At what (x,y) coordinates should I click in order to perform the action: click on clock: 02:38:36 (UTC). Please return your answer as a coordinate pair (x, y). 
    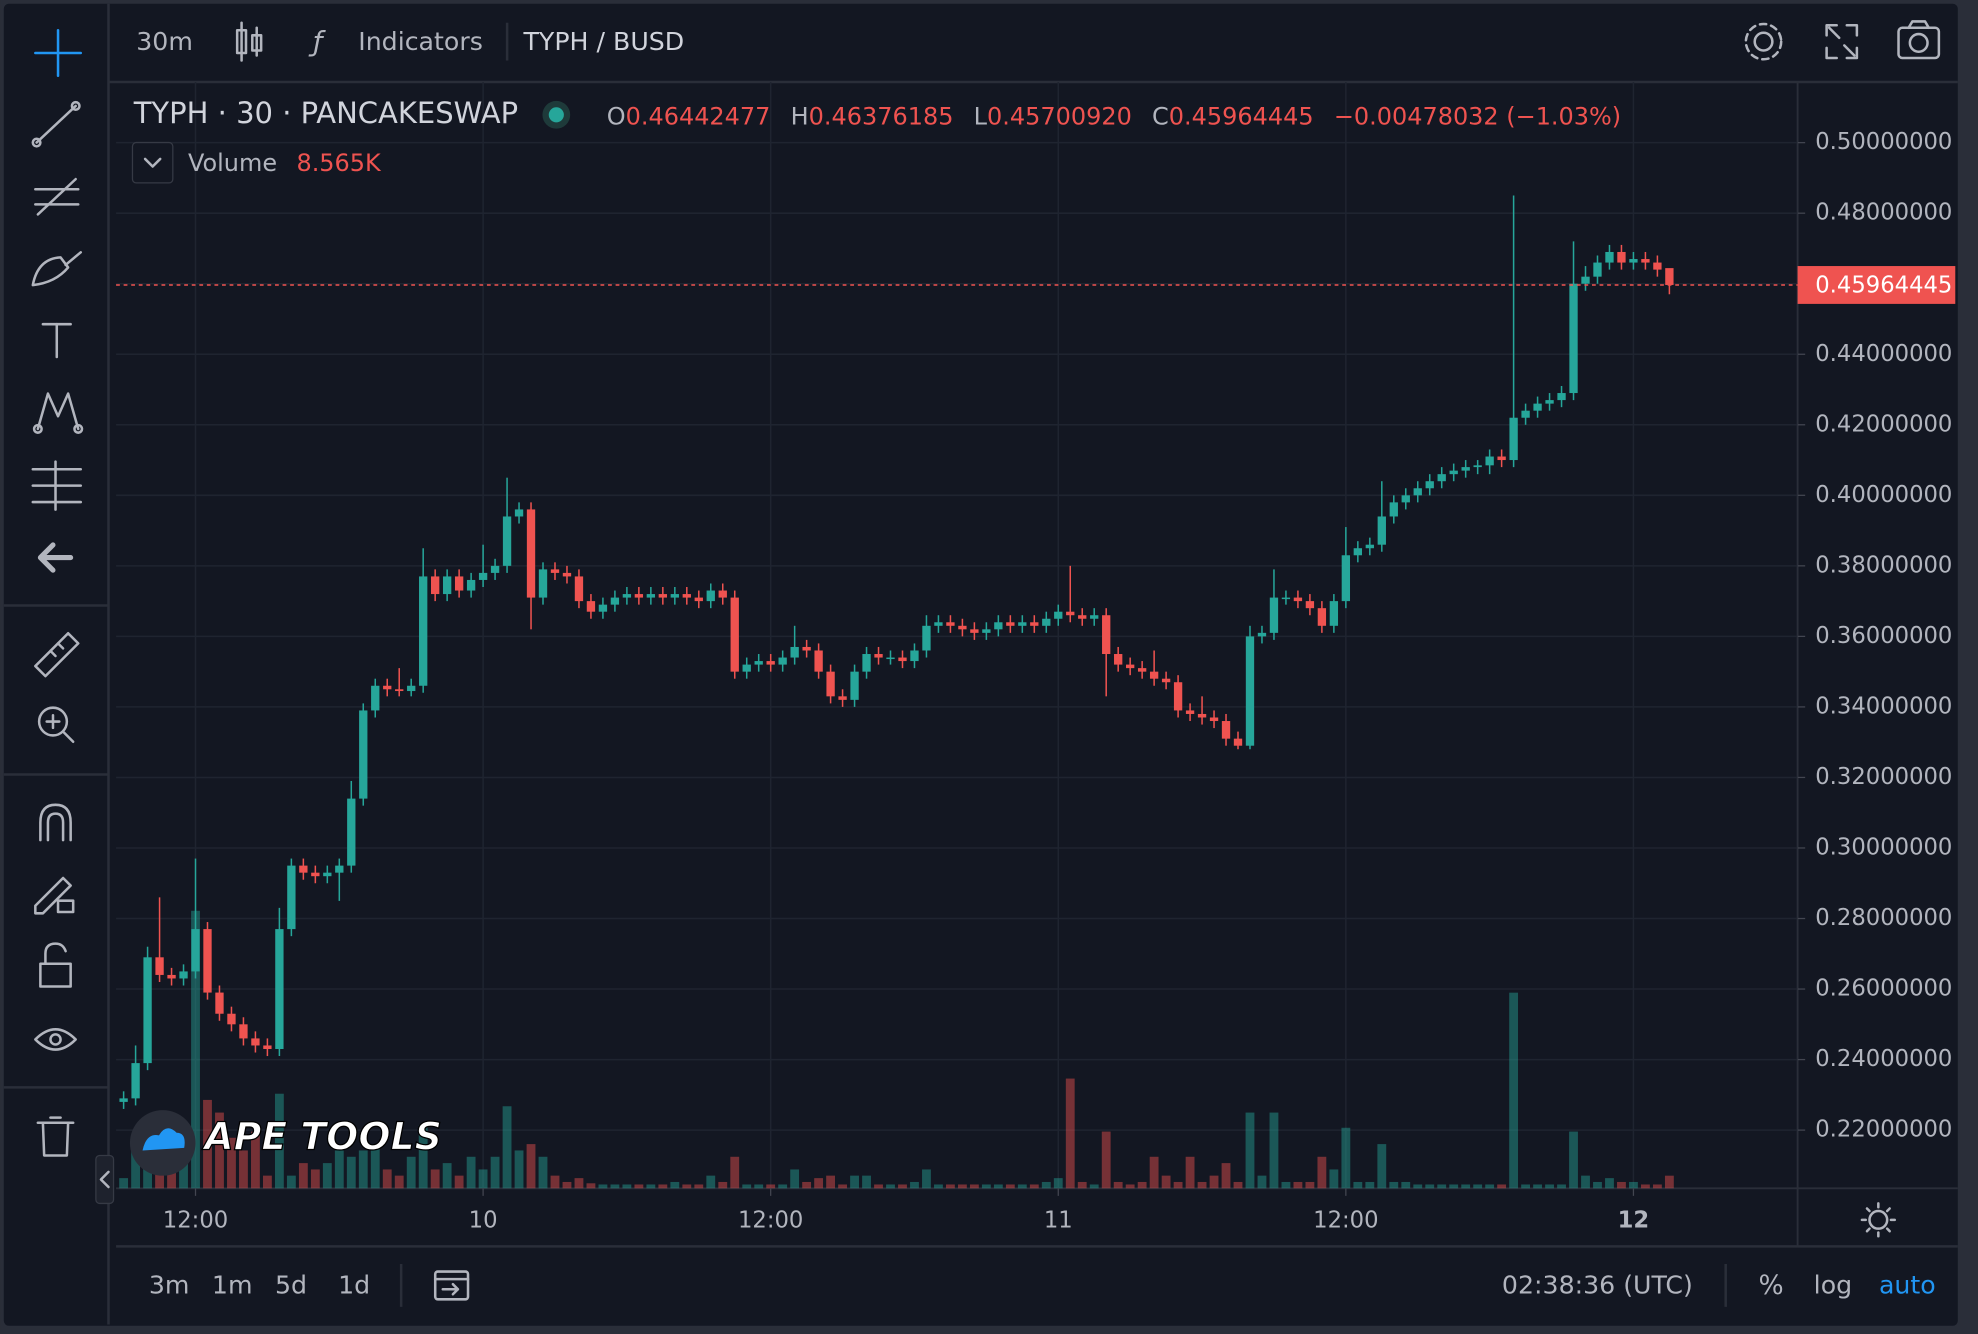
    Looking at the image, I should click on (1597, 1285).